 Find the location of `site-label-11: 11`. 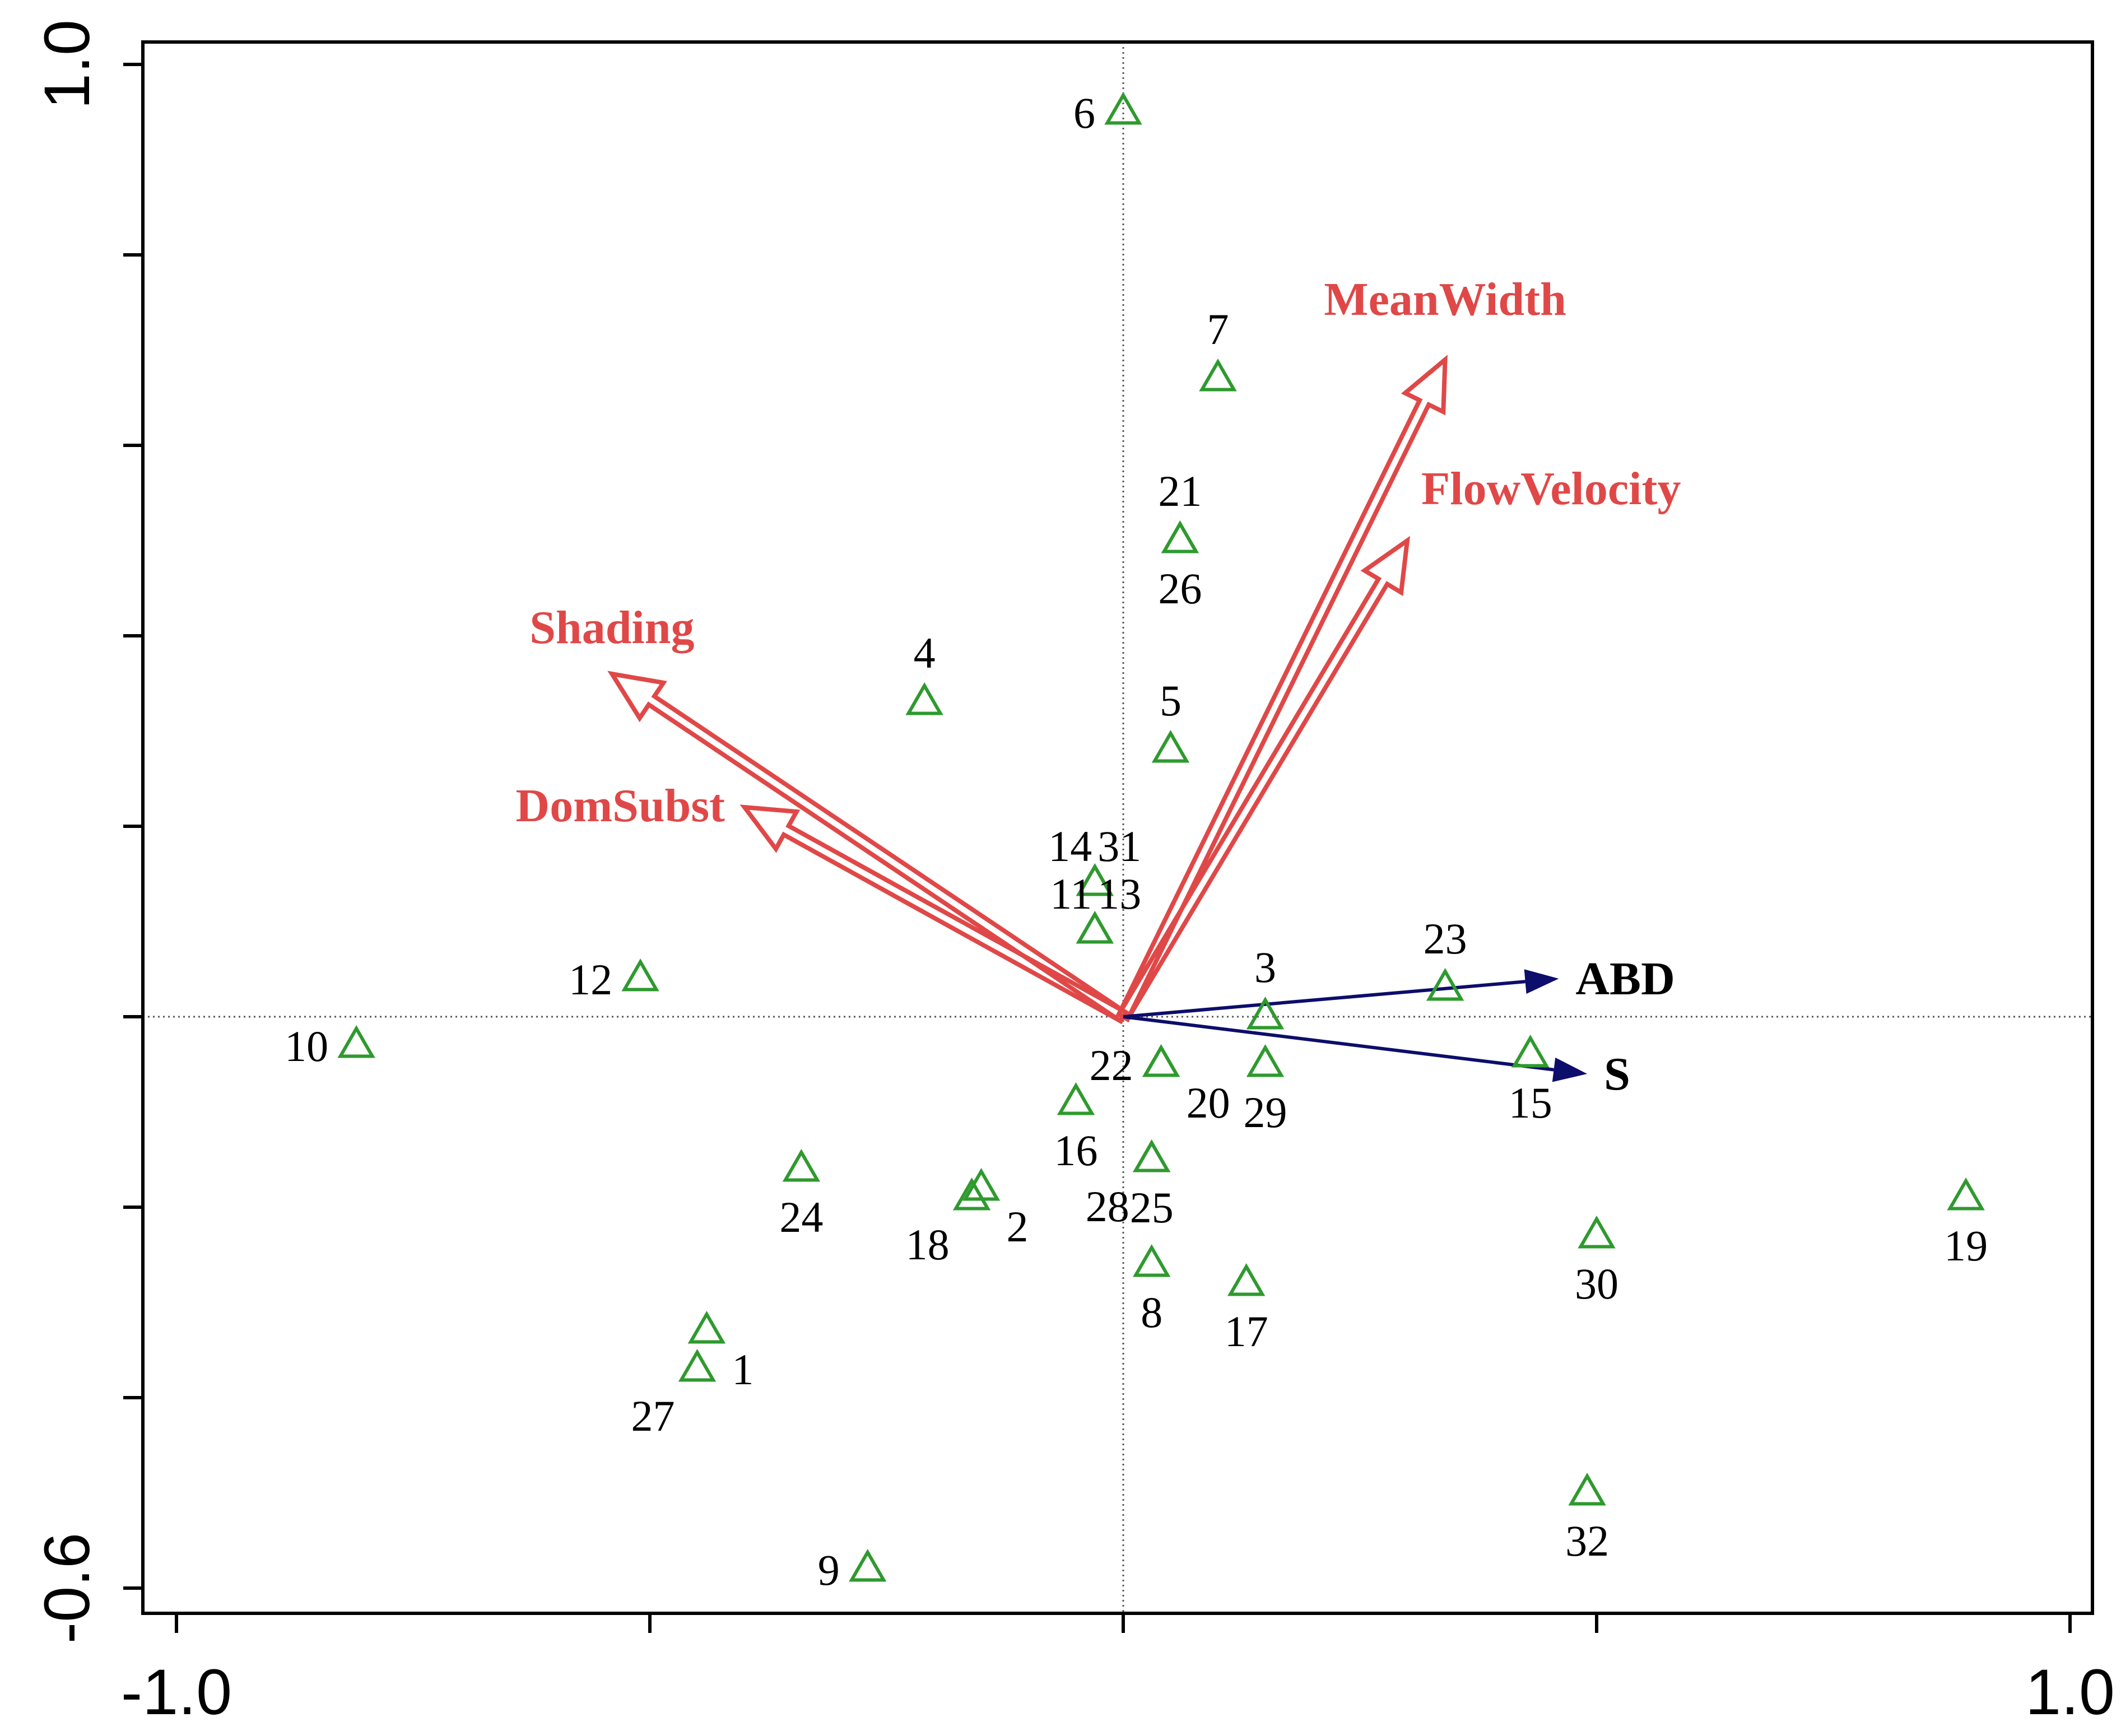

site-label-11: 11 is located at coordinates (1071, 893).